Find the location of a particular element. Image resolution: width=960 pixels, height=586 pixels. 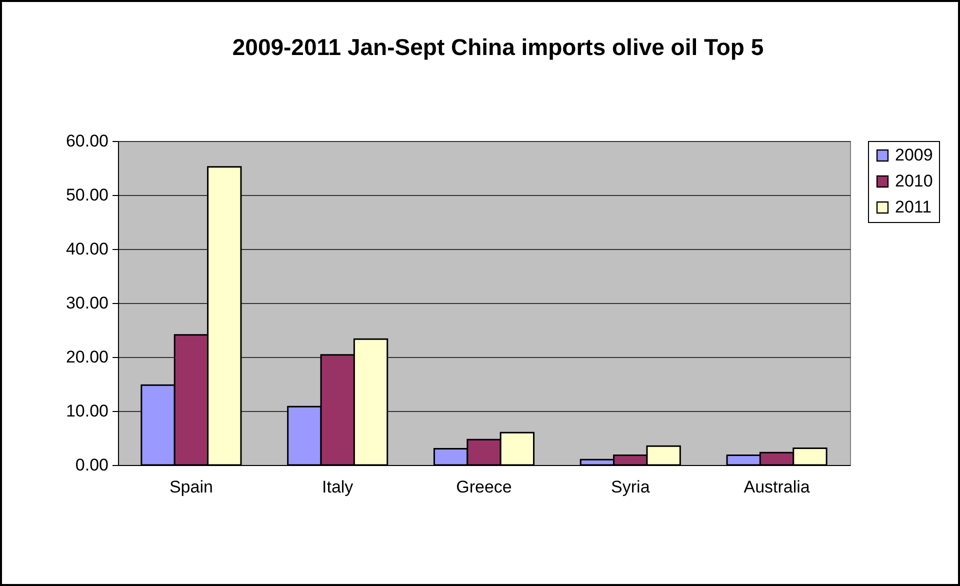

x-tick-label: Syria is located at coordinates (630, 487).